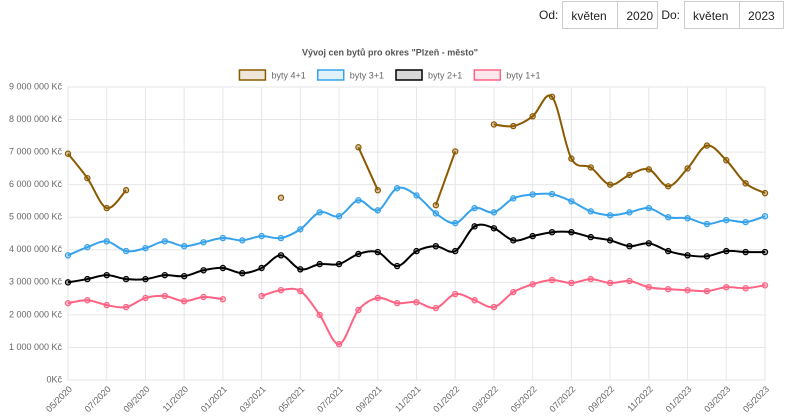 This screenshot has width=800, height=418. Describe the element at coordinates (36, 119) in the screenshot. I see `y-tick-label: 8 000 000 Kč` at that location.